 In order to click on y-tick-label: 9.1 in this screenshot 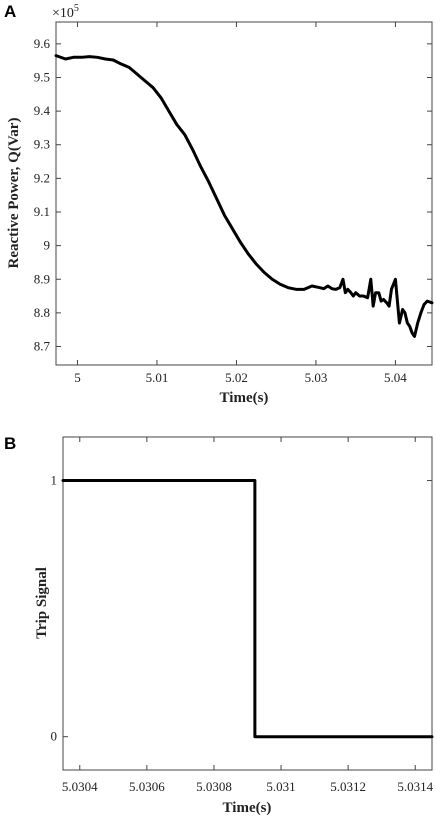, I will do `click(42, 211)`.